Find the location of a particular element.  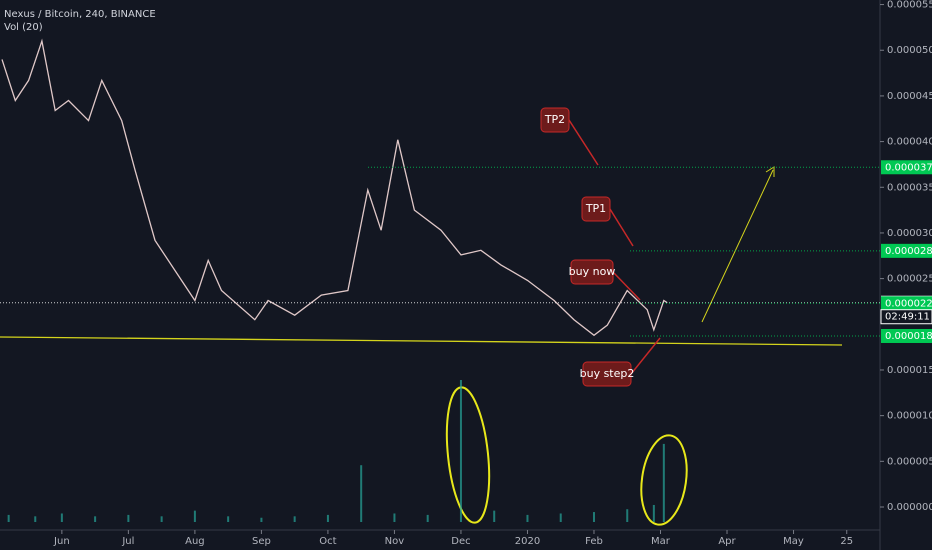

countdown: 02:49:11 is located at coordinates (907, 317).